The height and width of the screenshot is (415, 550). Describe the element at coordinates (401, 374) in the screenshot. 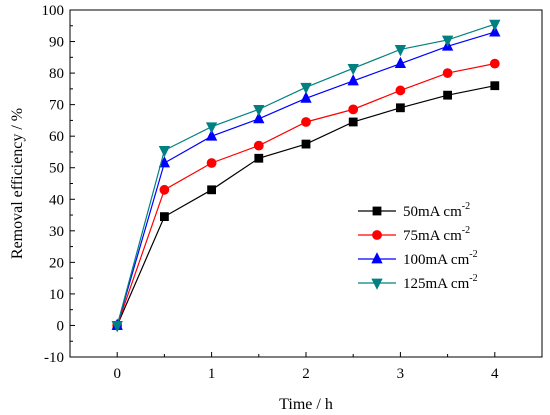

I see `x-tick-label: 3` at that location.